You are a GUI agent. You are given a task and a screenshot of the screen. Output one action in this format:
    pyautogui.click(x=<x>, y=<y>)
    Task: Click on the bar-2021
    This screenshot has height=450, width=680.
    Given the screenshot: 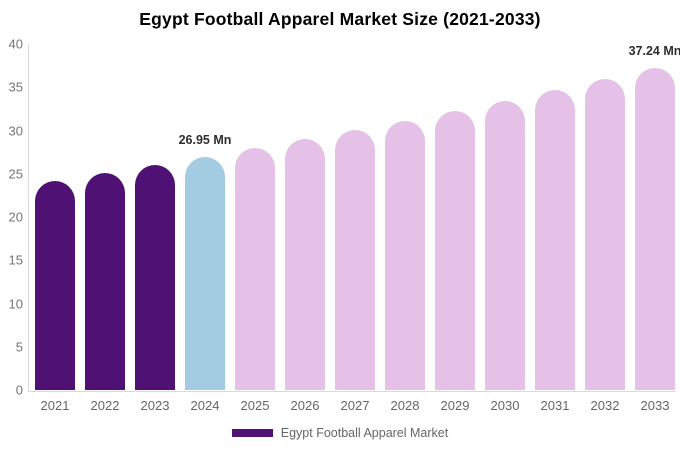 What is the action you would take?
    pyautogui.click(x=55, y=285)
    